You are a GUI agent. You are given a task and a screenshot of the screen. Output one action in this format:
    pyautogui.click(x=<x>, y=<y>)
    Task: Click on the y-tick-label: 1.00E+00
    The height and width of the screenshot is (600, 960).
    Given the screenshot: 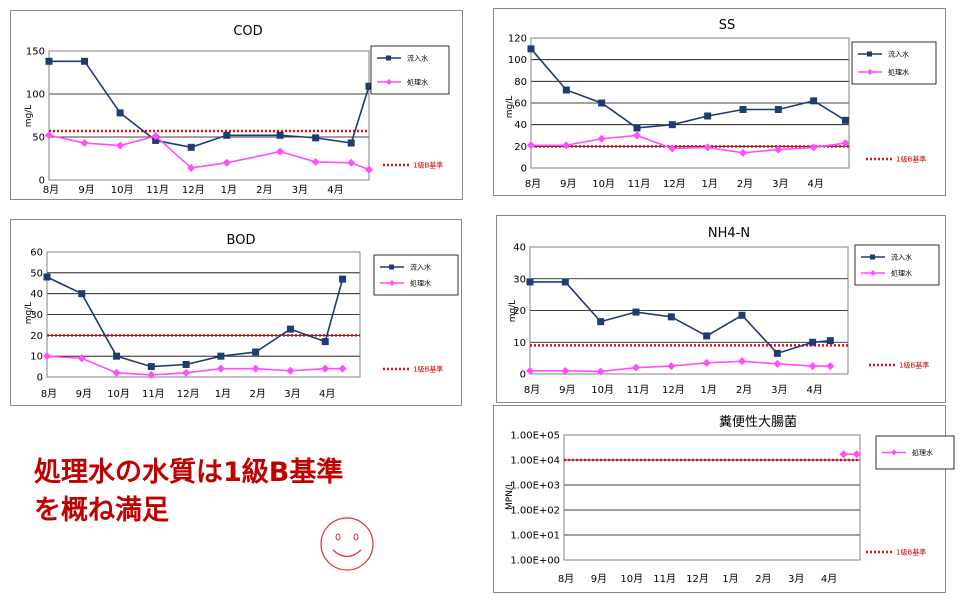 What is the action you would take?
    pyautogui.click(x=535, y=561)
    